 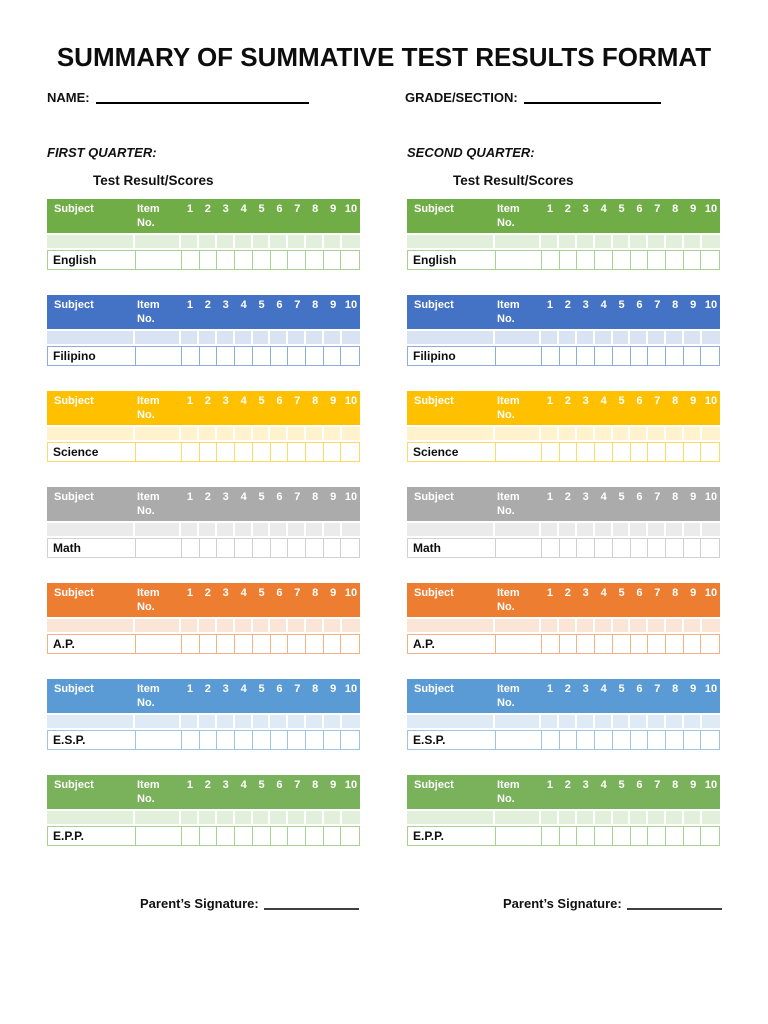 I want to click on score-row: A.P., so click(x=203, y=644).